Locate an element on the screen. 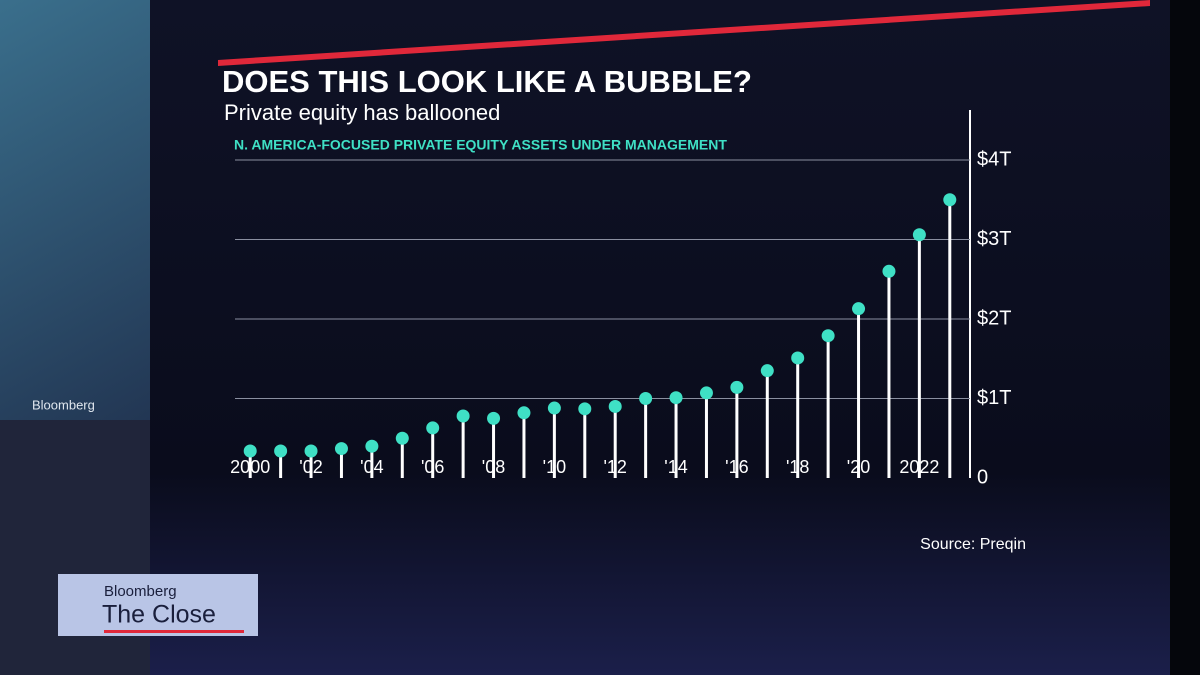 The height and width of the screenshot is (675, 1200). y-tick-label: $3T is located at coordinates (994, 239).